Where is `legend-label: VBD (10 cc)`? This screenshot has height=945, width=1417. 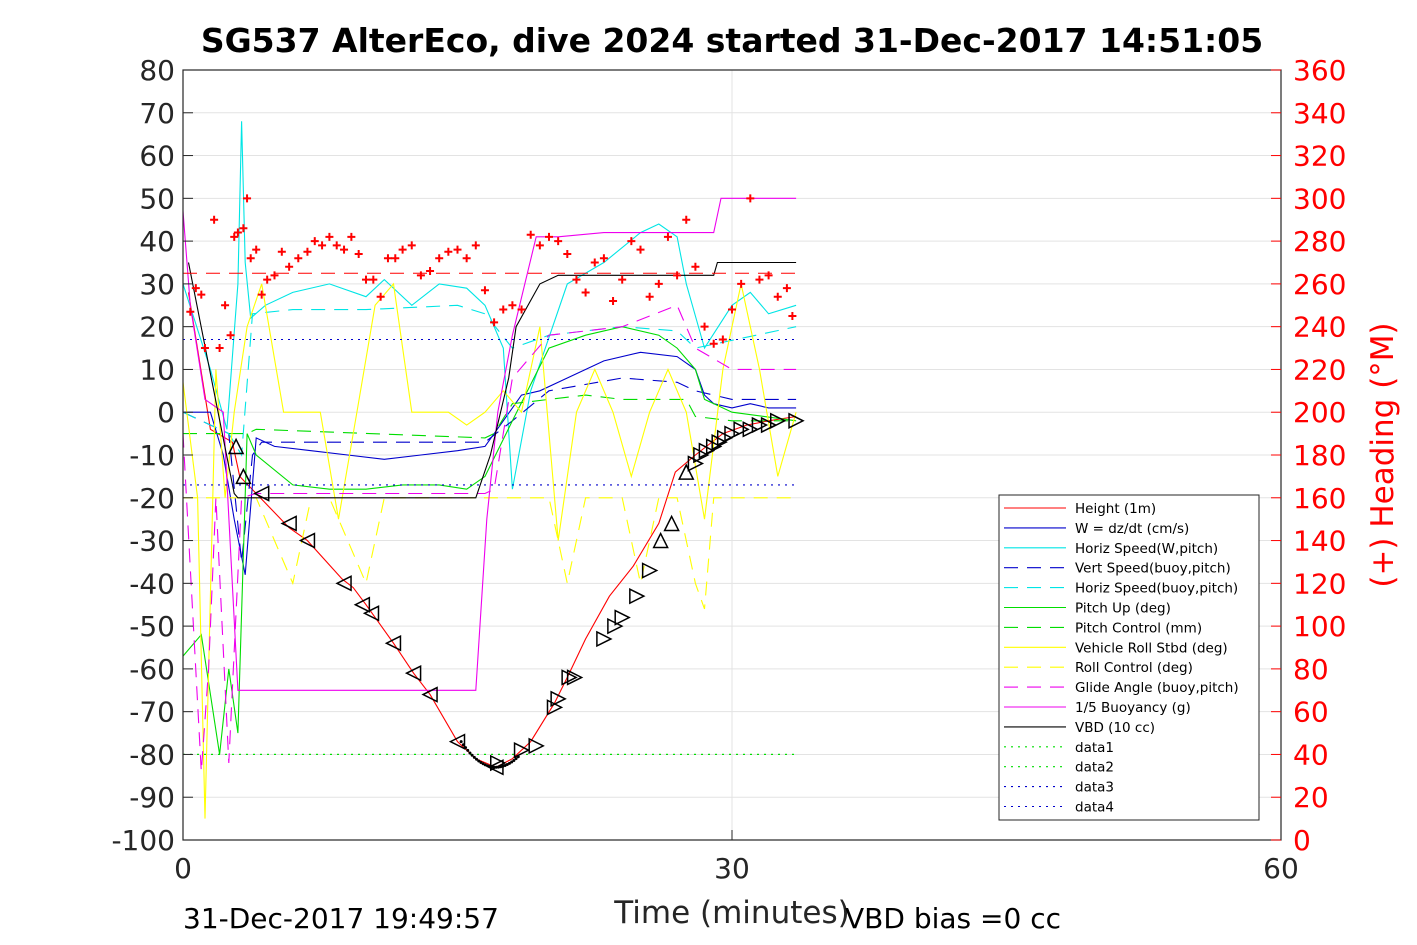 legend-label: VBD (10 cc) is located at coordinates (1115, 728).